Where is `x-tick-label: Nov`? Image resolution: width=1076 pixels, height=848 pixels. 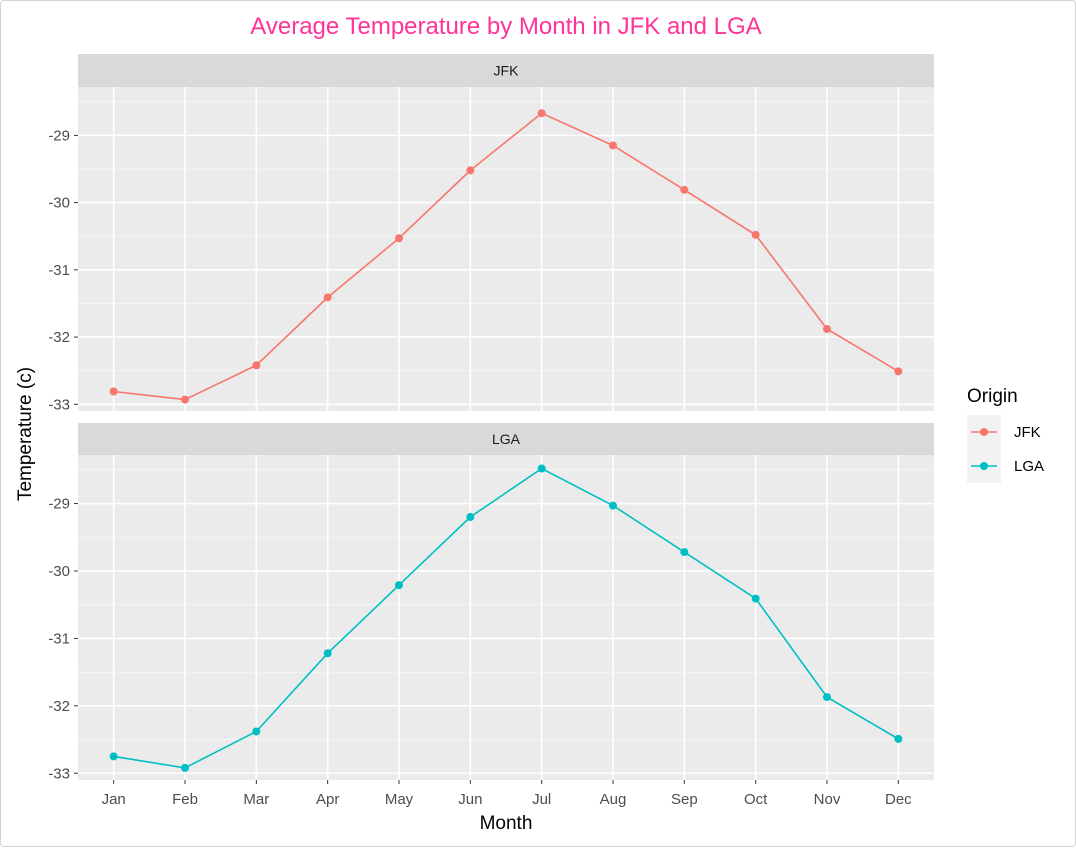 x-tick-label: Nov is located at coordinates (827, 799).